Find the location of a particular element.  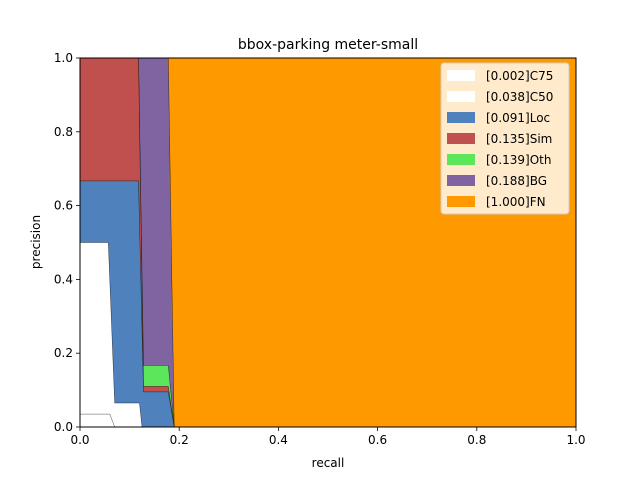

legend-label: [0.002]C75 is located at coordinates (519, 76).